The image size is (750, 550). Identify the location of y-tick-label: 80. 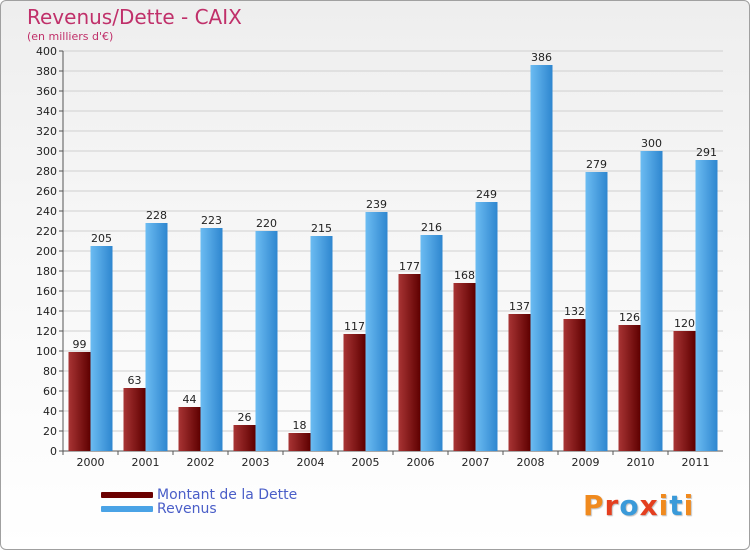
(50, 371).